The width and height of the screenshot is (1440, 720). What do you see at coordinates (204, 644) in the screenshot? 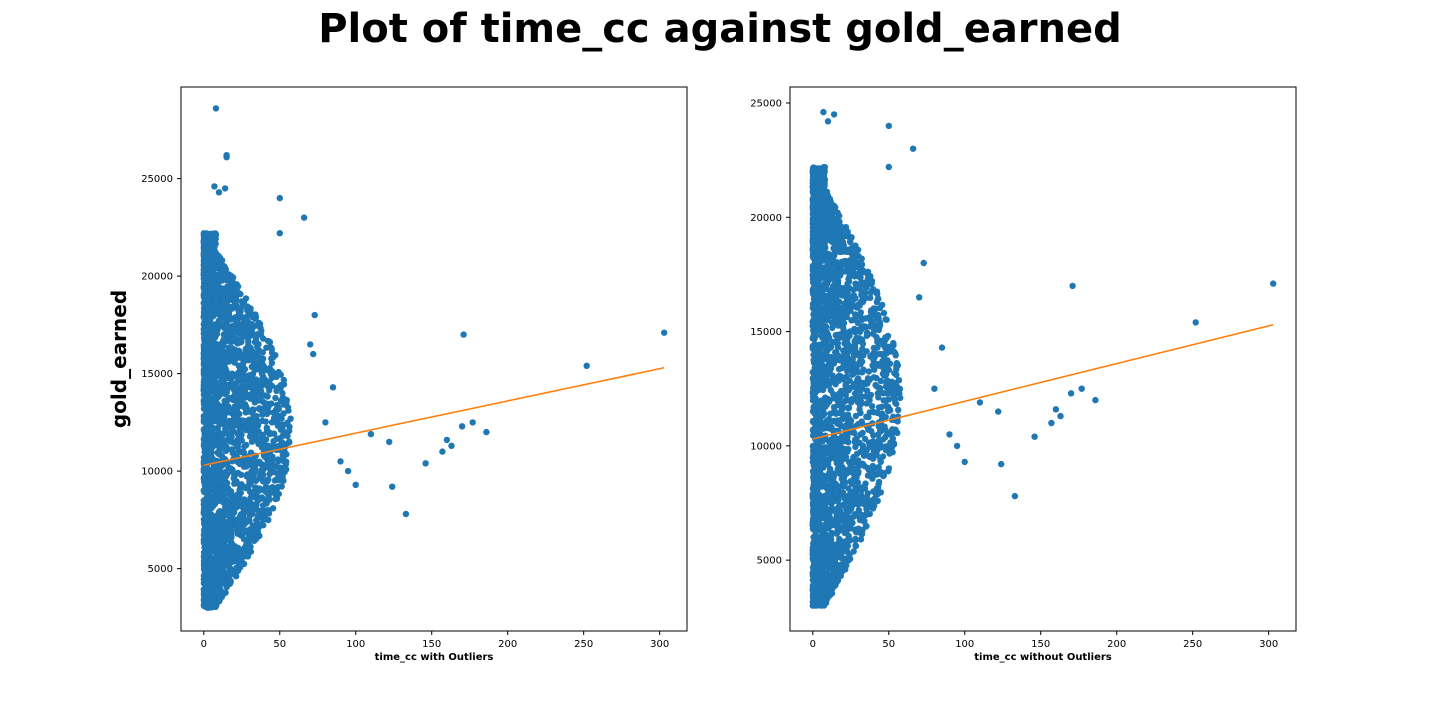
I see `x-tick-label: 0` at bounding box center [204, 644].